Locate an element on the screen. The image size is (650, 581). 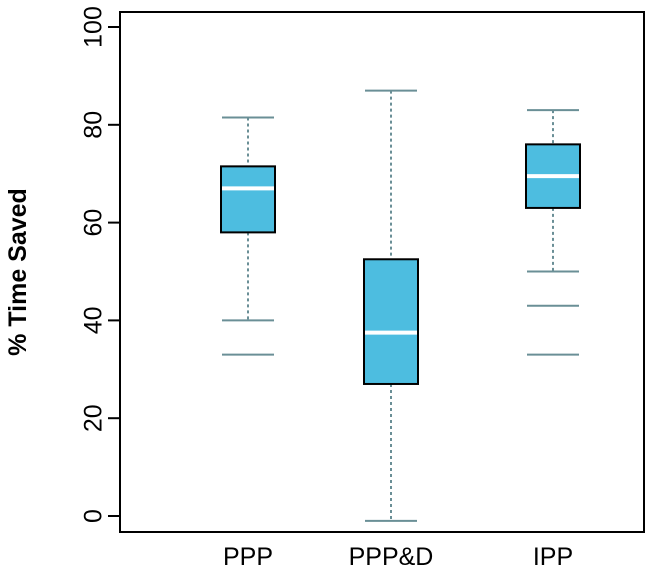
y-tick-label: 20 is located at coordinates (94, 418).